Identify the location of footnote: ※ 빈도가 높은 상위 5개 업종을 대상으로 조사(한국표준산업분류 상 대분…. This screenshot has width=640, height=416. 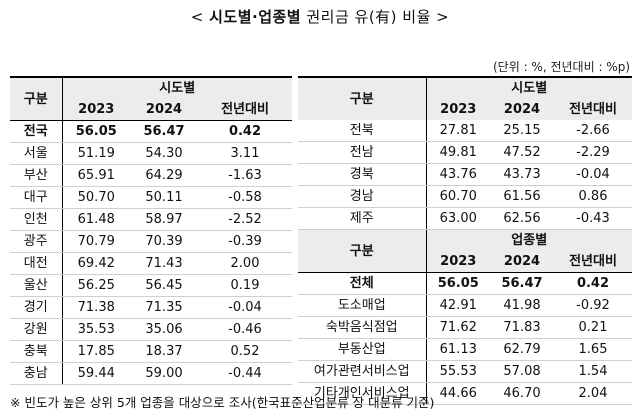
(222, 402).